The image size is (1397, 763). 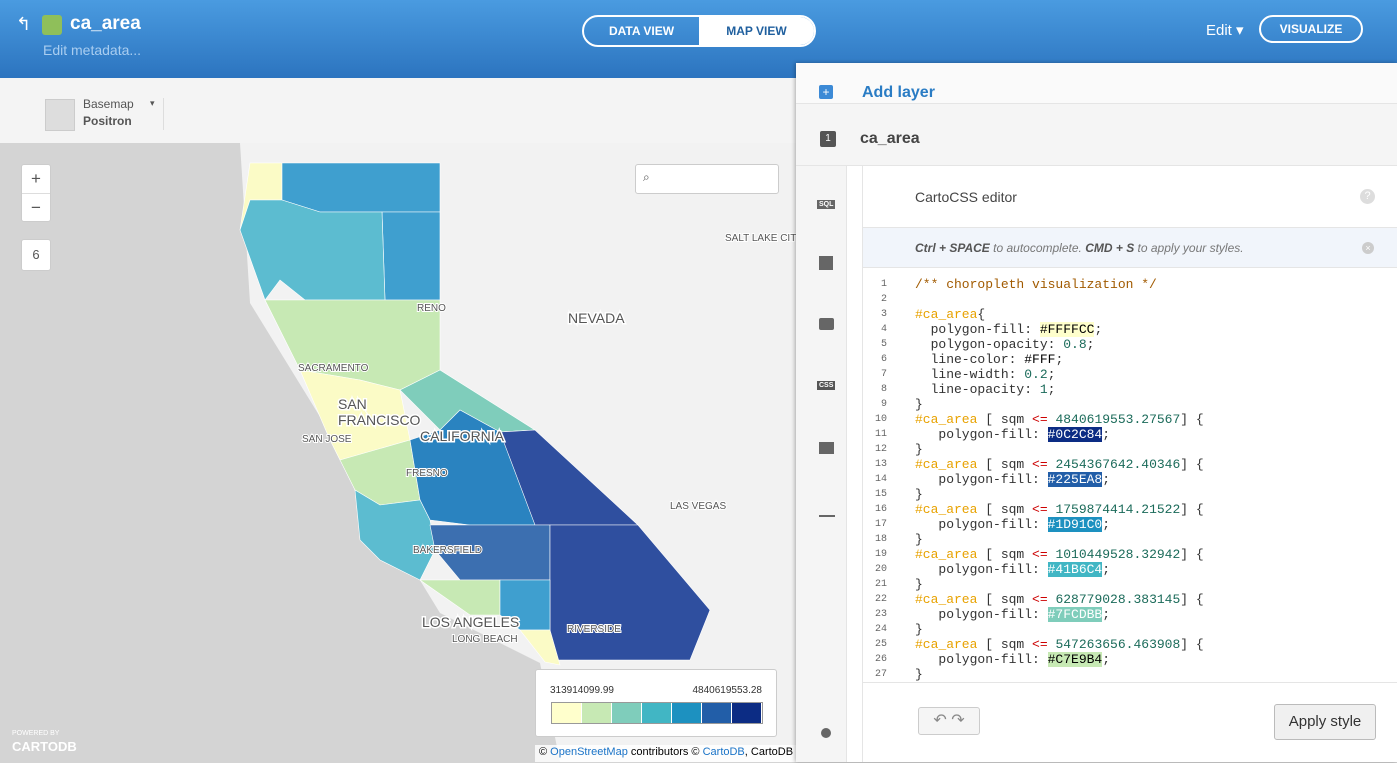 What do you see at coordinates (1096, 135) in the screenshot?
I see `layer-row: 1 ca_area` at bounding box center [1096, 135].